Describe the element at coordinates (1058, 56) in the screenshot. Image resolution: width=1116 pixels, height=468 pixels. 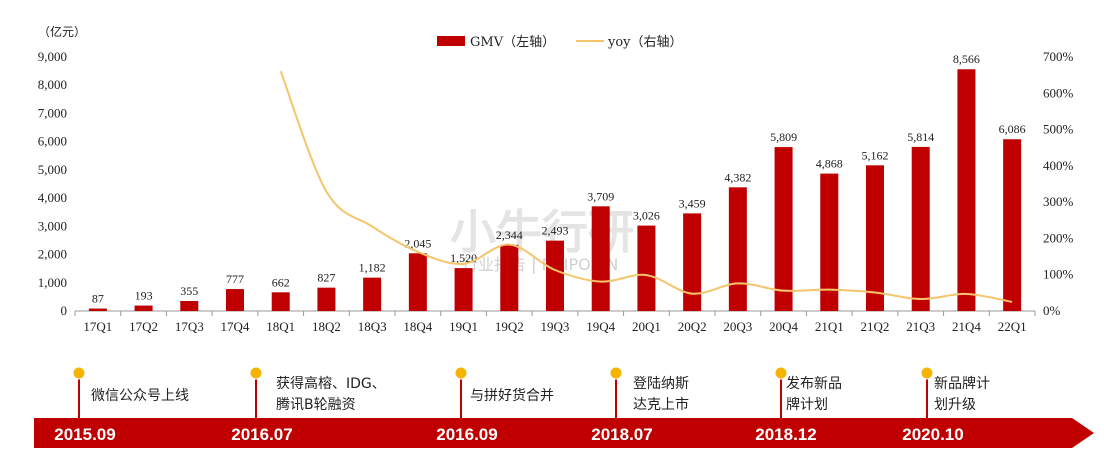
I see `right-axis-tick: 700%` at that location.